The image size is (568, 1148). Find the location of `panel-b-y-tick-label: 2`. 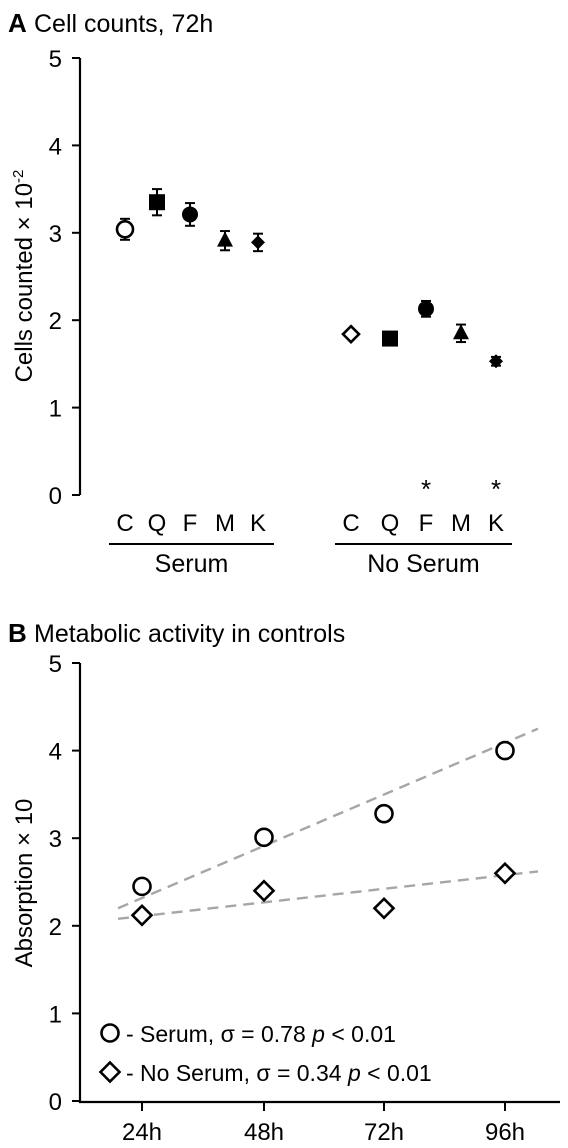

panel-b-y-tick-label: 2 is located at coordinates (55, 927).